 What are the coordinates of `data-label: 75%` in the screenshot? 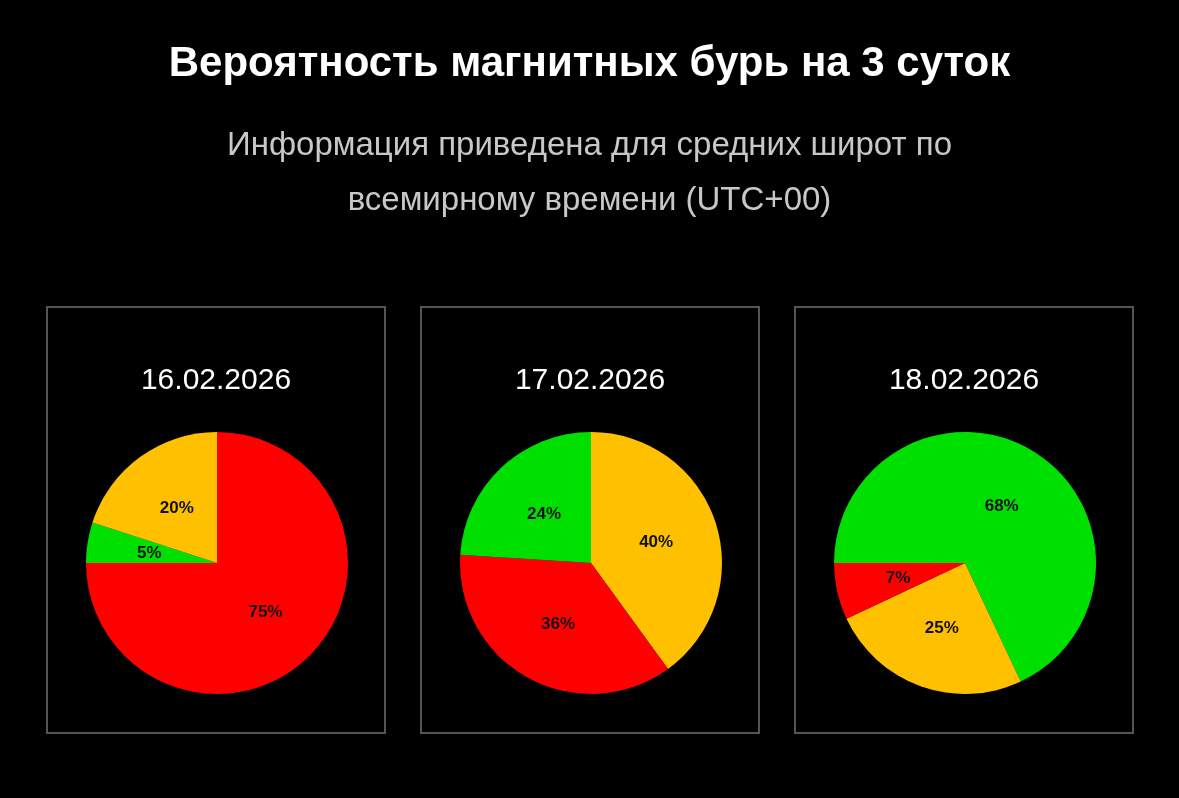 It's located at (265, 611).